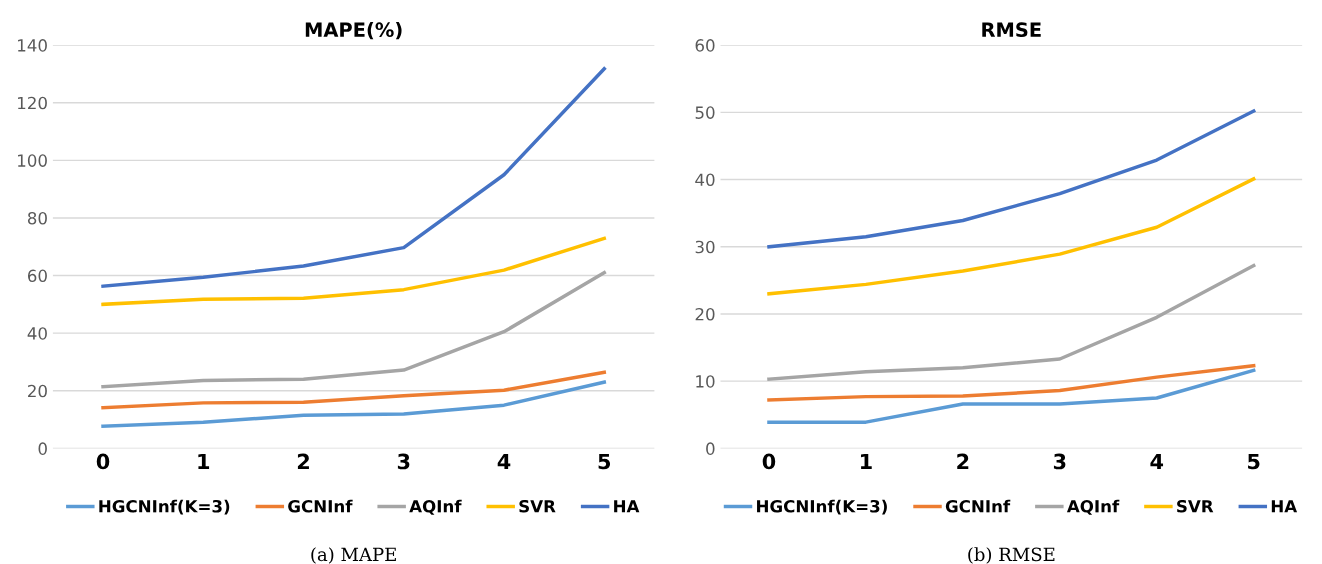 This screenshot has width=1322, height=564. I want to click on text: (a) MAPE, so click(353, 555).